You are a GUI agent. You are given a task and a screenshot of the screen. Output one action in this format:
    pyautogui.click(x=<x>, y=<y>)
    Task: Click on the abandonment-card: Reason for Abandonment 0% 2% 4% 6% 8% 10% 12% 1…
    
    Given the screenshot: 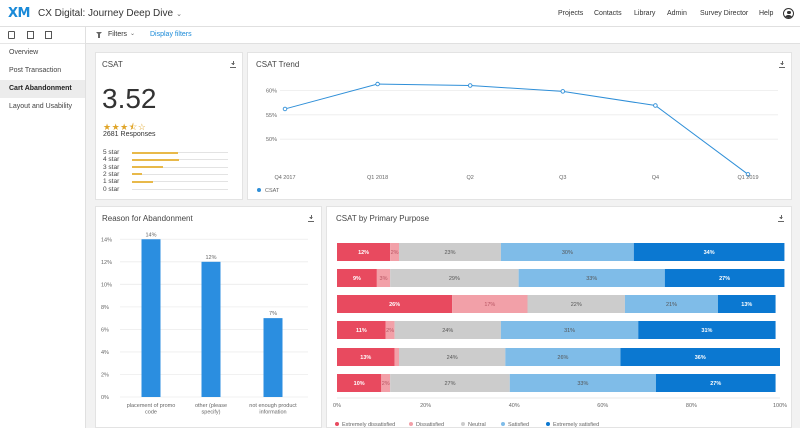 What is the action you would take?
    pyautogui.click(x=208, y=317)
    